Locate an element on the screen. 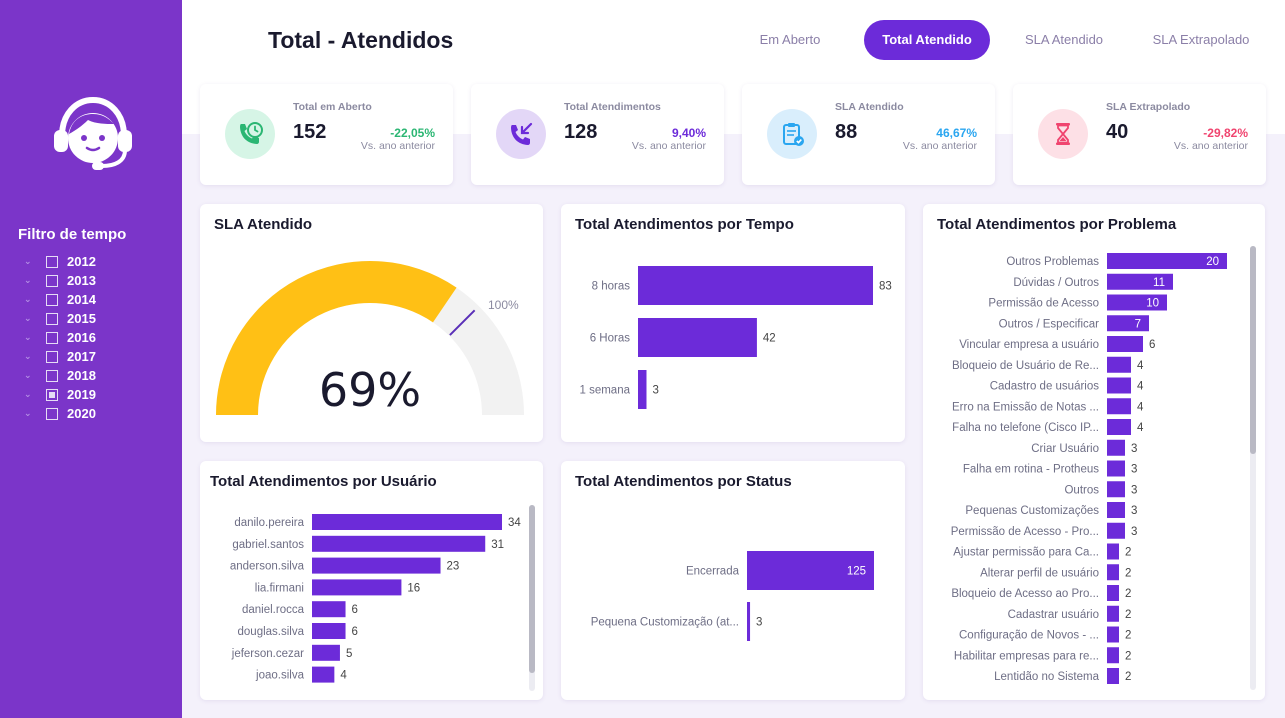 The width and height of the screenshot is (1285, 718). phone-clock-icon is located at coordinates (250, 134).